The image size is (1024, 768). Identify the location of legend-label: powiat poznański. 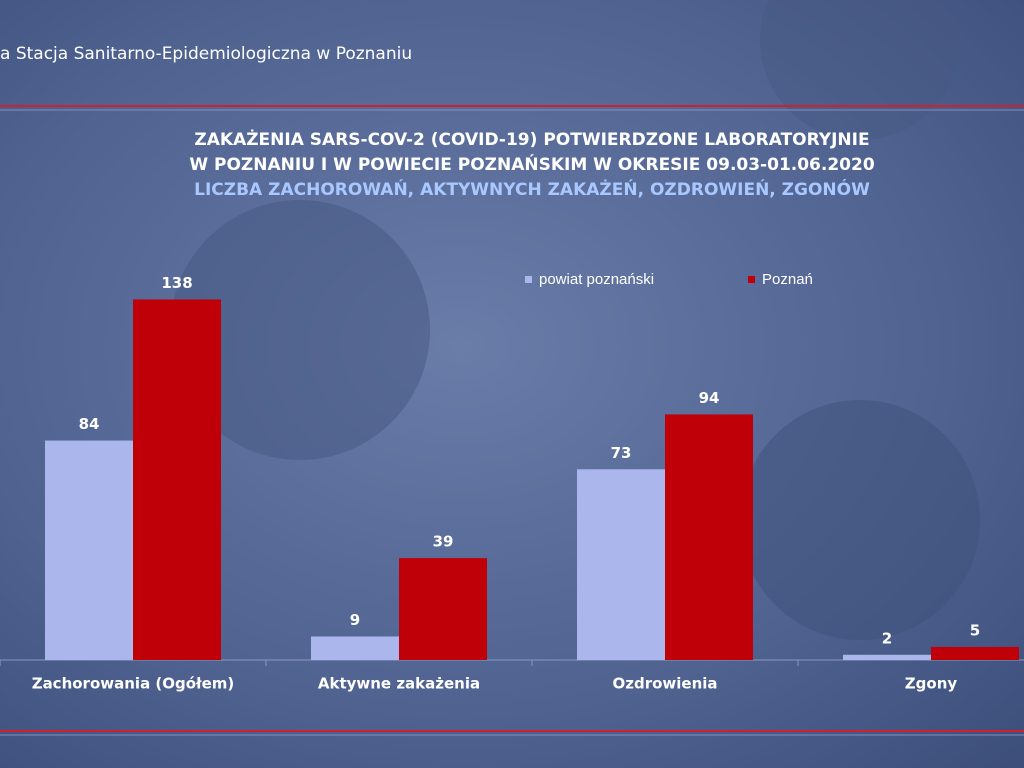
(596, 279).